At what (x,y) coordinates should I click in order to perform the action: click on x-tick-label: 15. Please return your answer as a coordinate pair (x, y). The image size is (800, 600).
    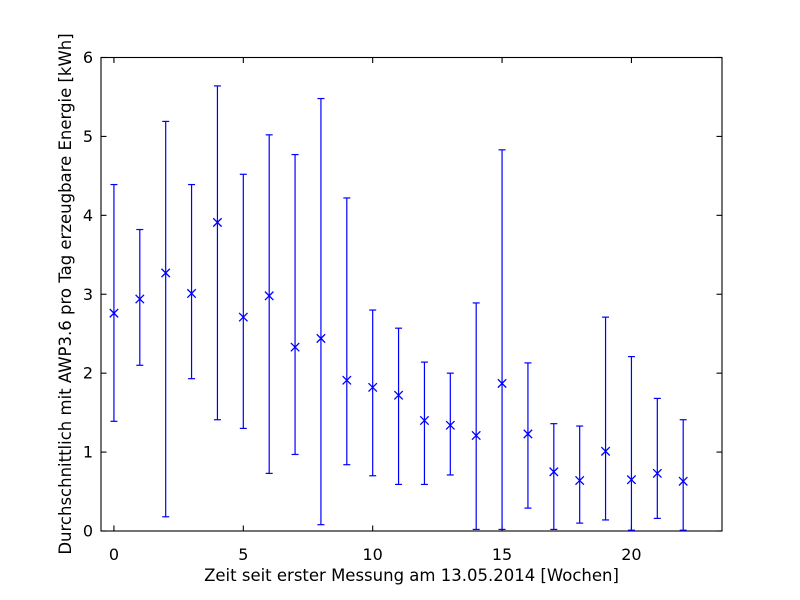
    Looking at the image, I should click on (502, 554).